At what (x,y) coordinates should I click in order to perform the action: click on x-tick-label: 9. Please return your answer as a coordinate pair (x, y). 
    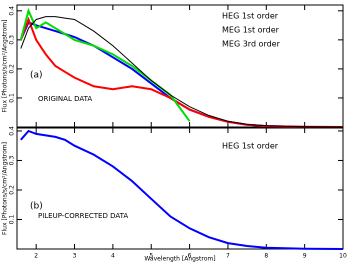
    Looking at the image, I should click on (305, 256).